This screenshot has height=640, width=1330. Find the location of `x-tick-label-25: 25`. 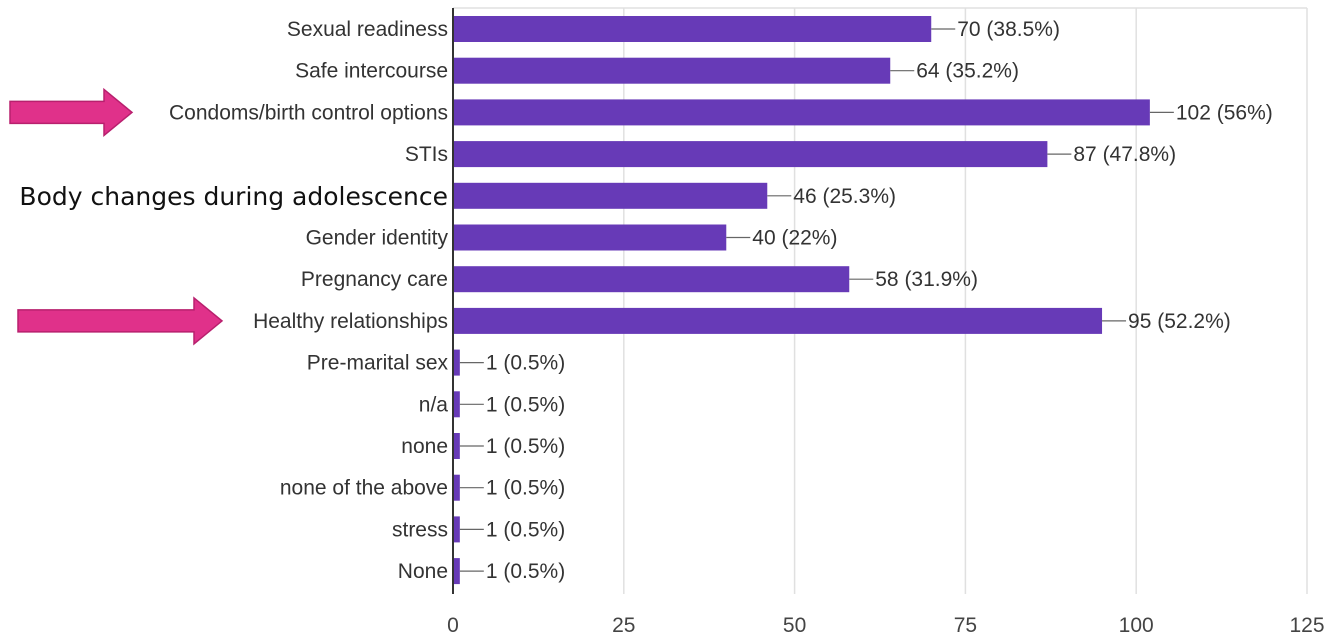

x-tick-label-25: 25 is located at coordinates (623, 625).